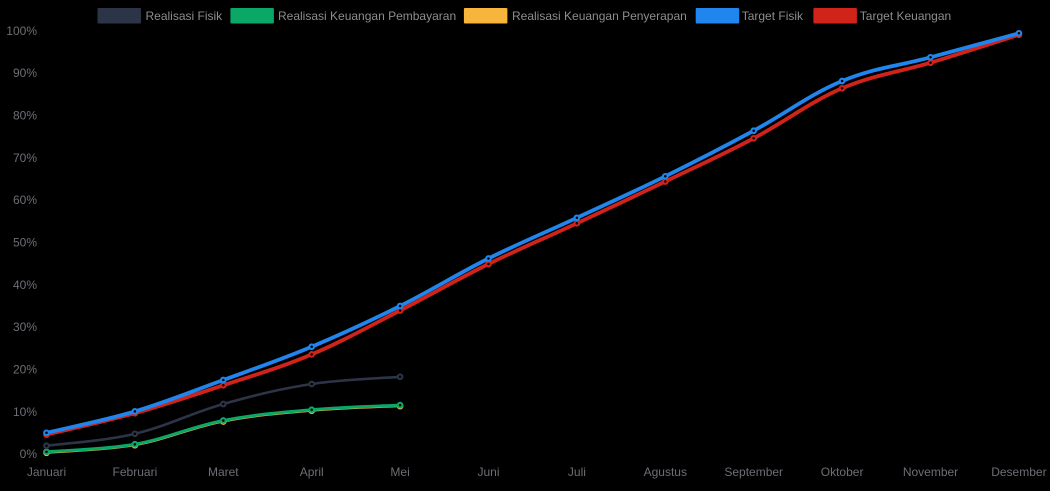 This screenshot has width=1050, height=491. Describe the element at coordinates (25, 412) in the screenshot. I see `svg-text: 10%` at that location.